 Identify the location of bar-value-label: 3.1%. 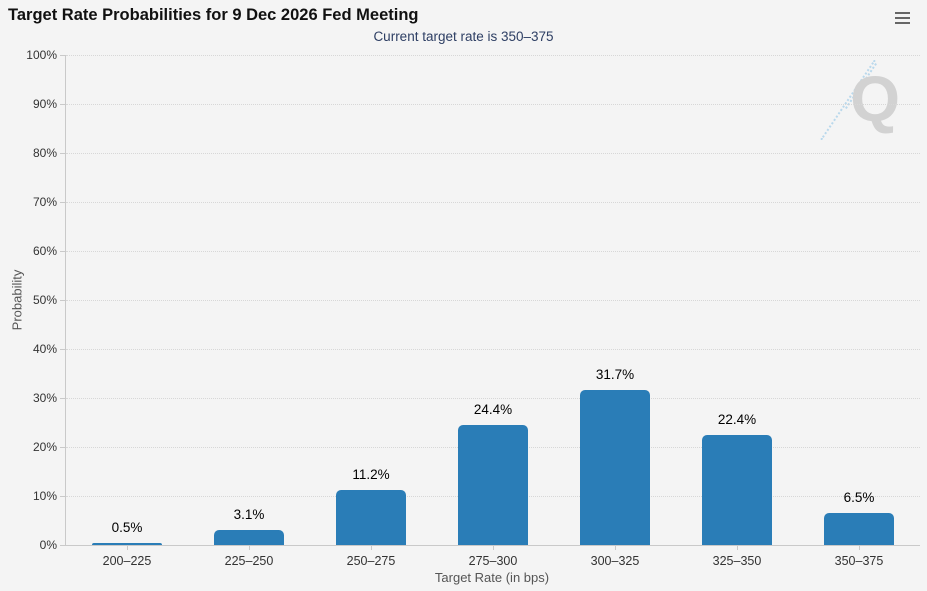
(249, 514).